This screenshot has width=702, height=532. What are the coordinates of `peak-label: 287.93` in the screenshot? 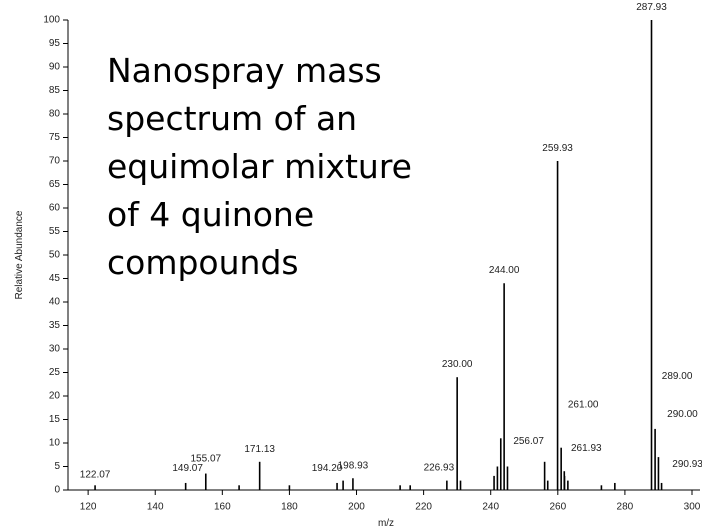 It's located at (651, 7).